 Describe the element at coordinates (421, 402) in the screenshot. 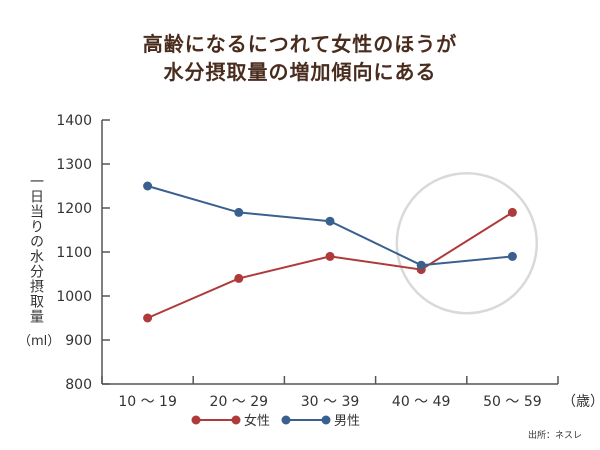

I see `x-tick-label: 40 ～ 49` at that location.